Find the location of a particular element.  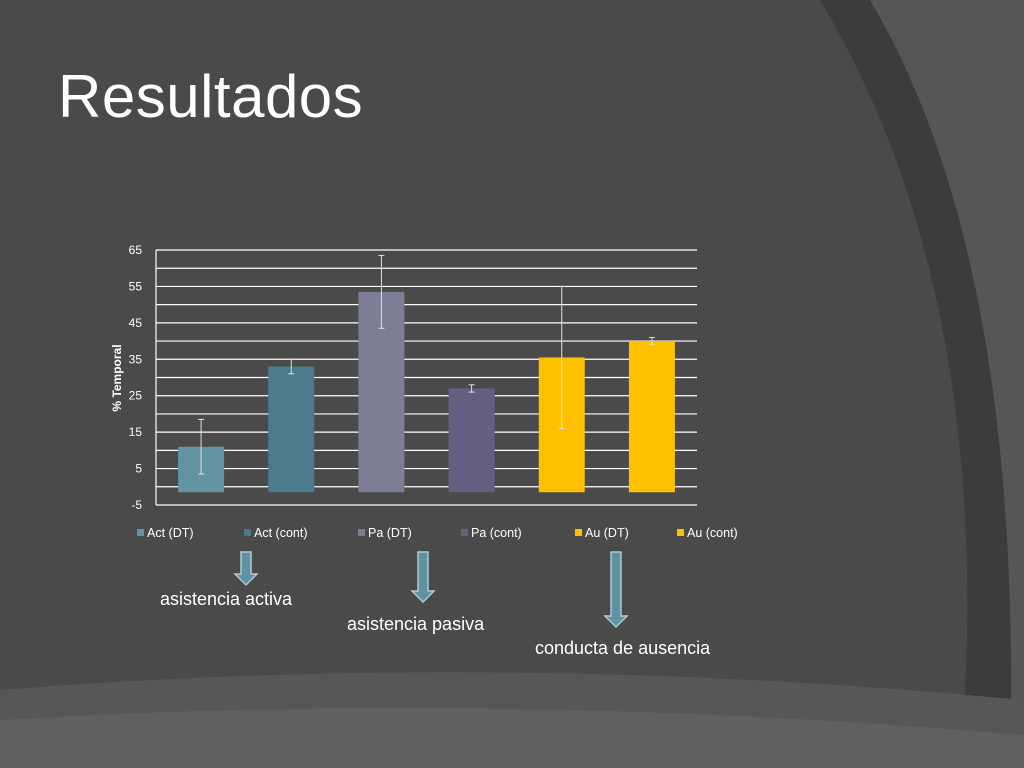

legend-item: Act (DT) is located at coordinates (165, 533).